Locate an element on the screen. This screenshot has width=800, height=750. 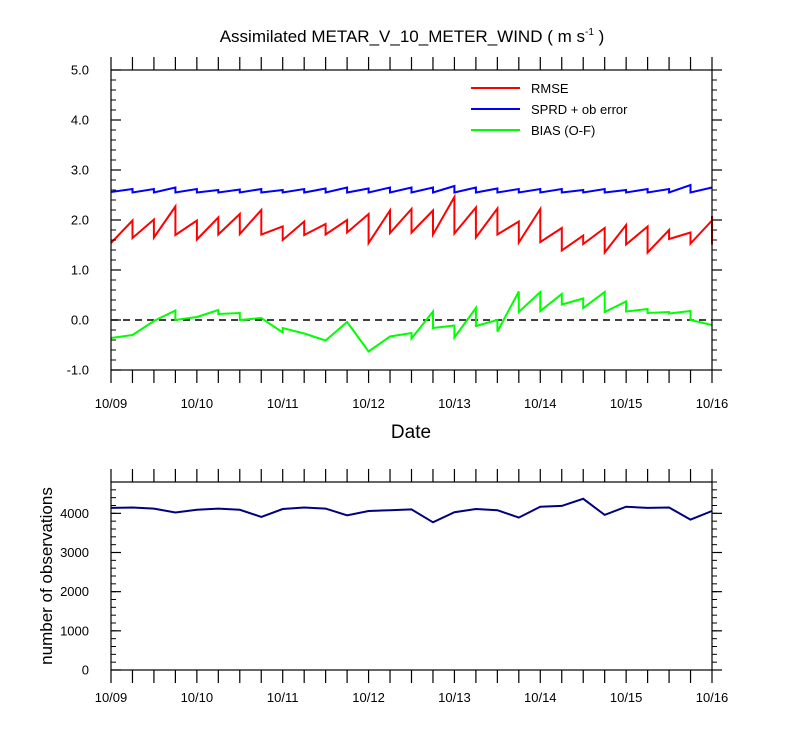
bottom-x-tick-label: 10/13 is located at coordinates (454, 697).